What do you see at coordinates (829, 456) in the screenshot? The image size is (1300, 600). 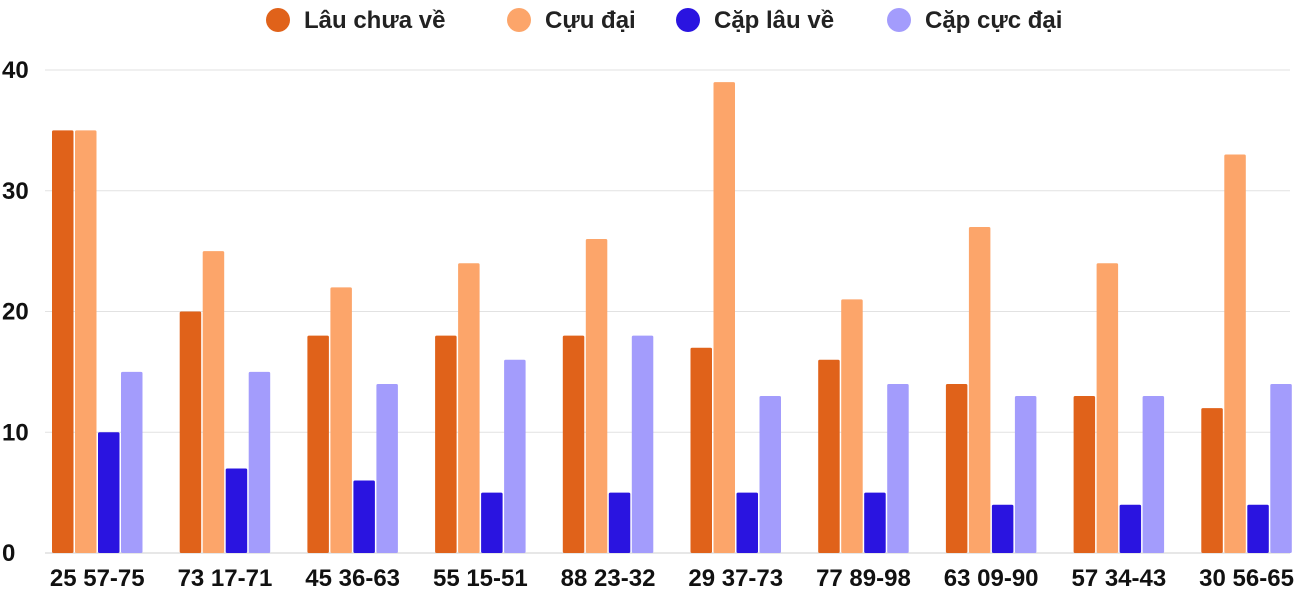 I see `bar-1-7: Lâu chưa về: 16` at bounding box center [829, 456].